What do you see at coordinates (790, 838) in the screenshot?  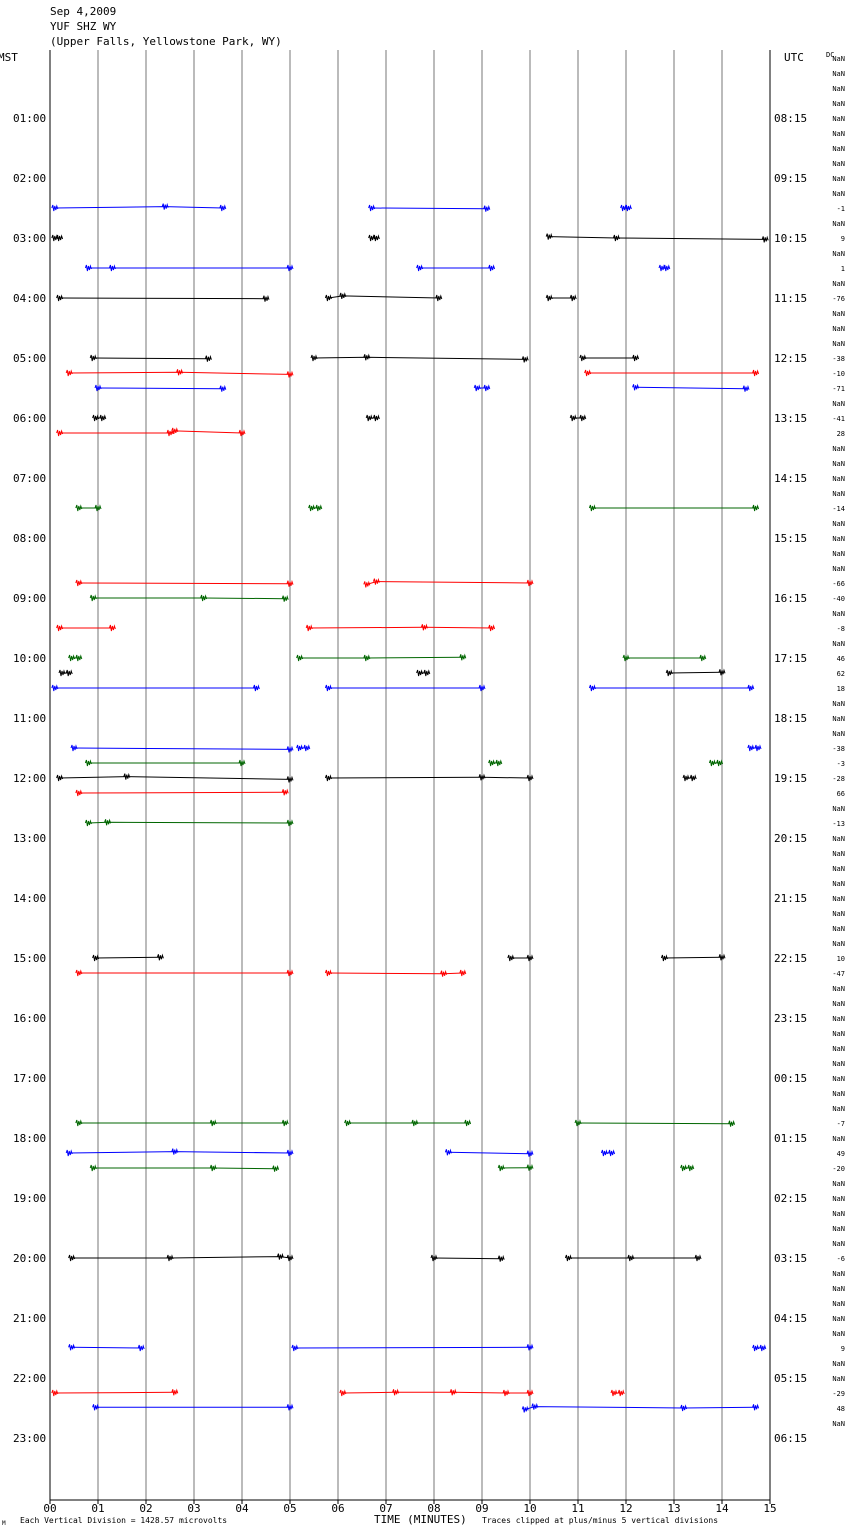 I see `right-time-label: 20:15` at bounding box center [790, 838].